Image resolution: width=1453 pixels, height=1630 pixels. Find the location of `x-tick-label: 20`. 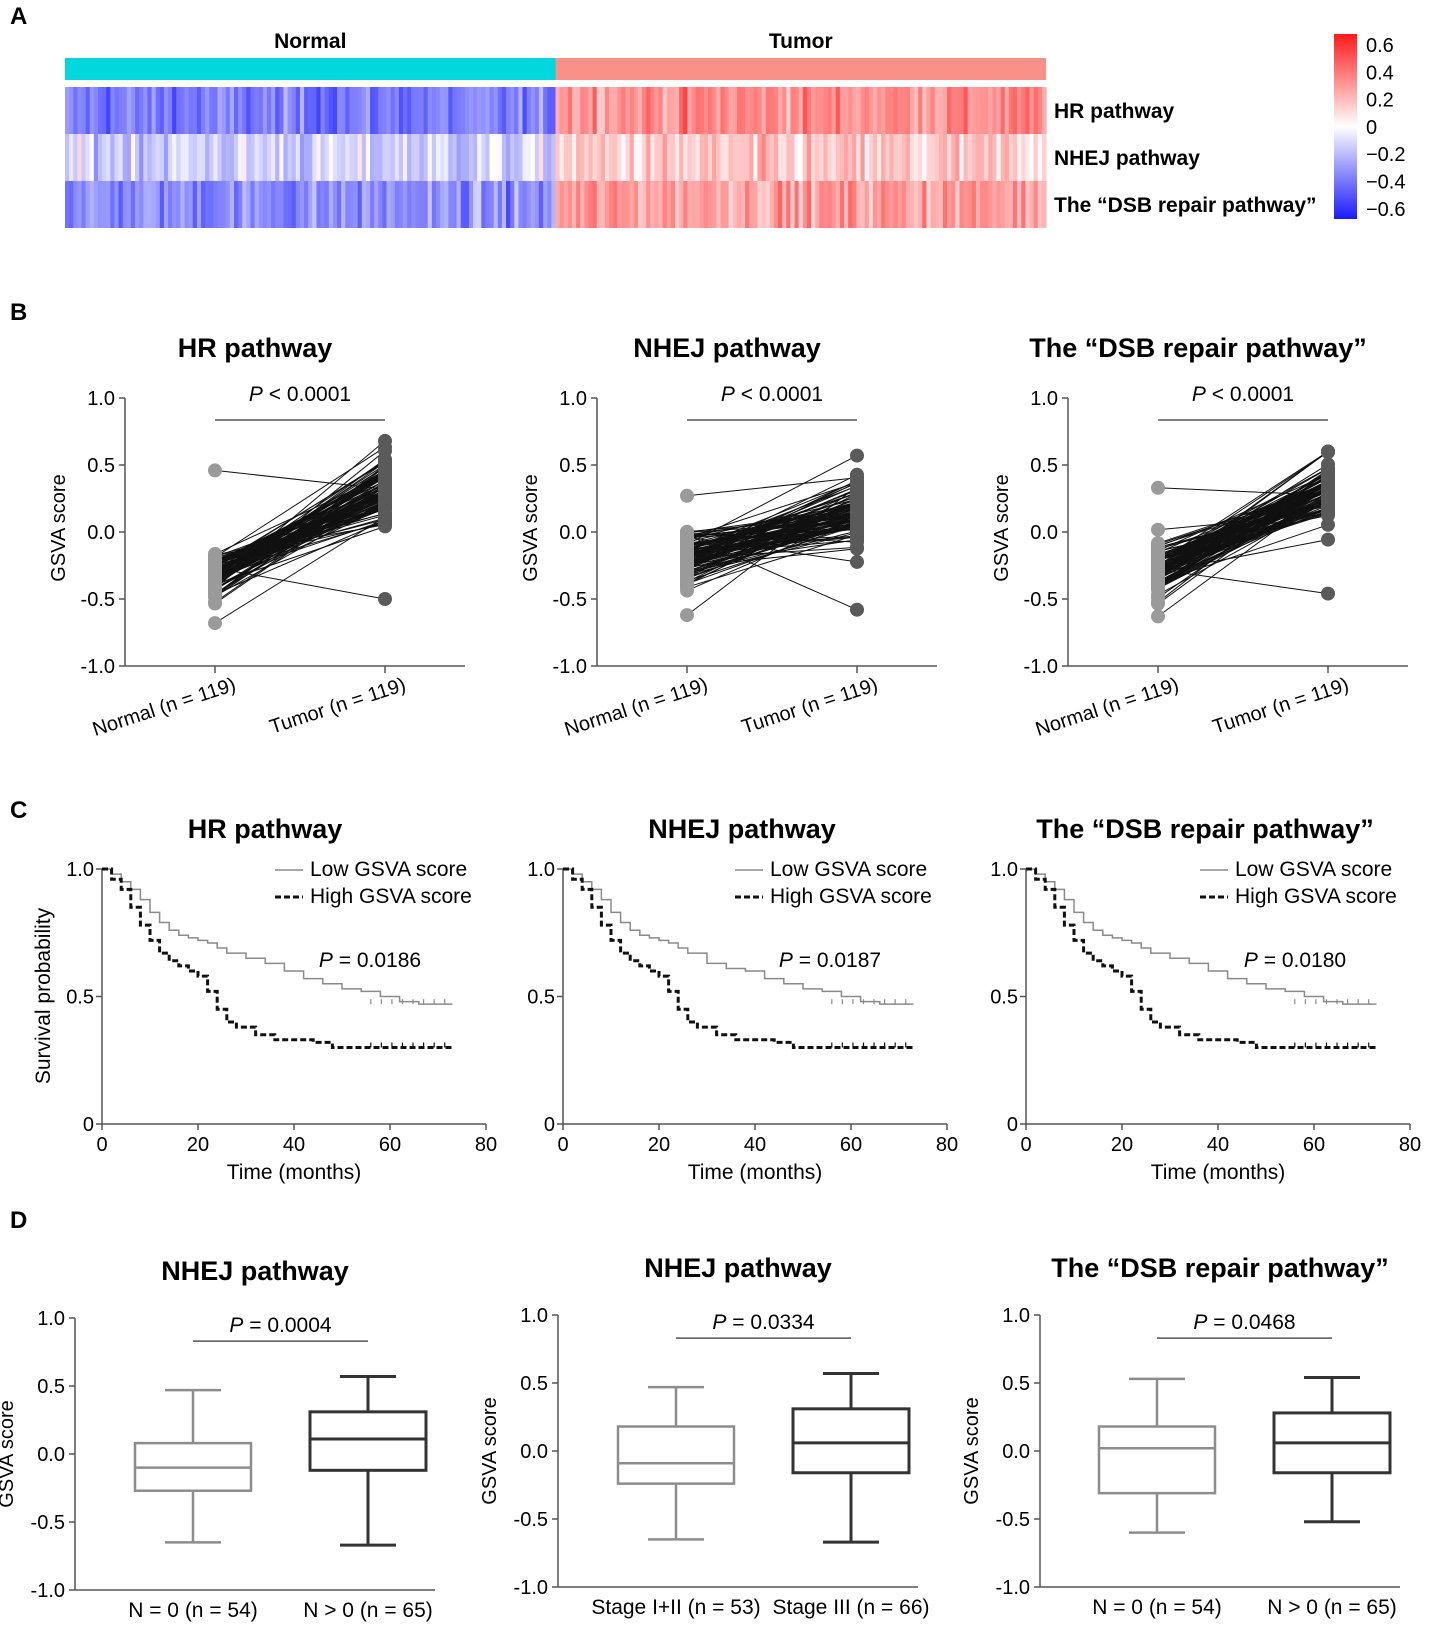

x-tick-label: 20 is located at coordinates (1122, 1145).